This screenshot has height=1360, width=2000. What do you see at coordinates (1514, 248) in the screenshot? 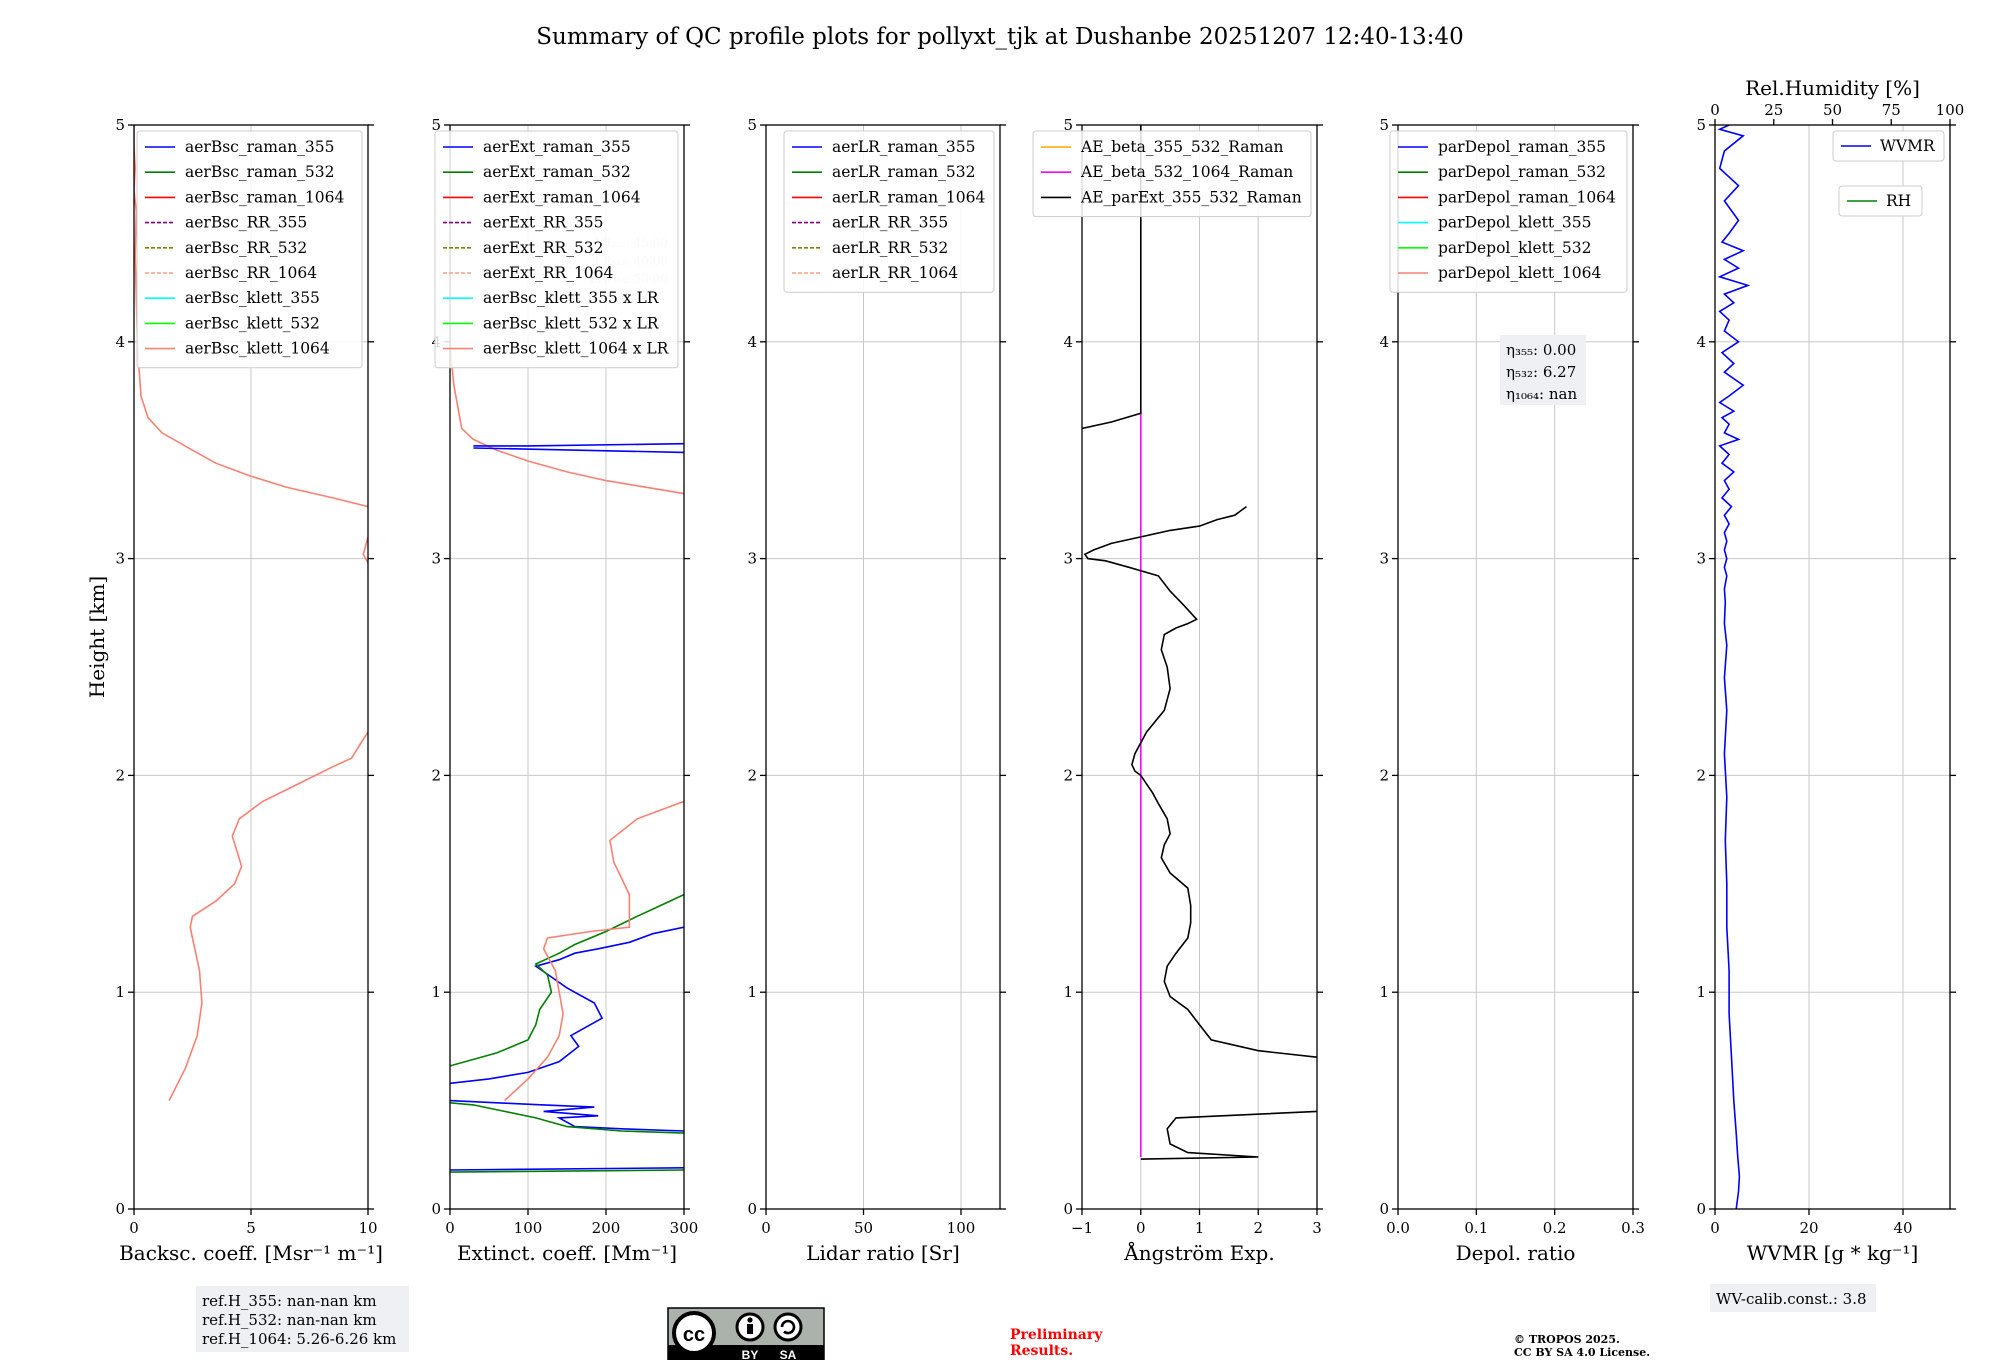
I see `legend-entry: parDepol_klett_532` at bounding box center [1514, 248].